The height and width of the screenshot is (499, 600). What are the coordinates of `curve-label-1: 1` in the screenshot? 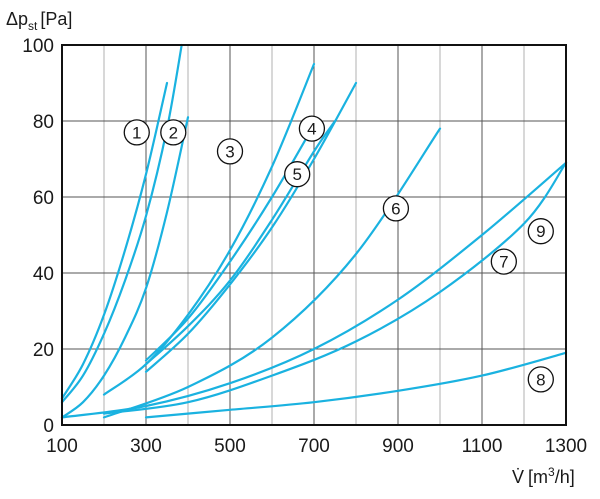 It's located at (136, 132).